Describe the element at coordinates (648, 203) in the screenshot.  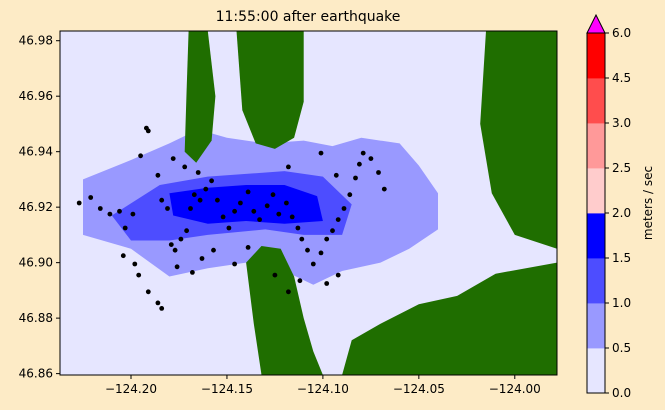
I see `colorbar-label: meters / sec` at that location.